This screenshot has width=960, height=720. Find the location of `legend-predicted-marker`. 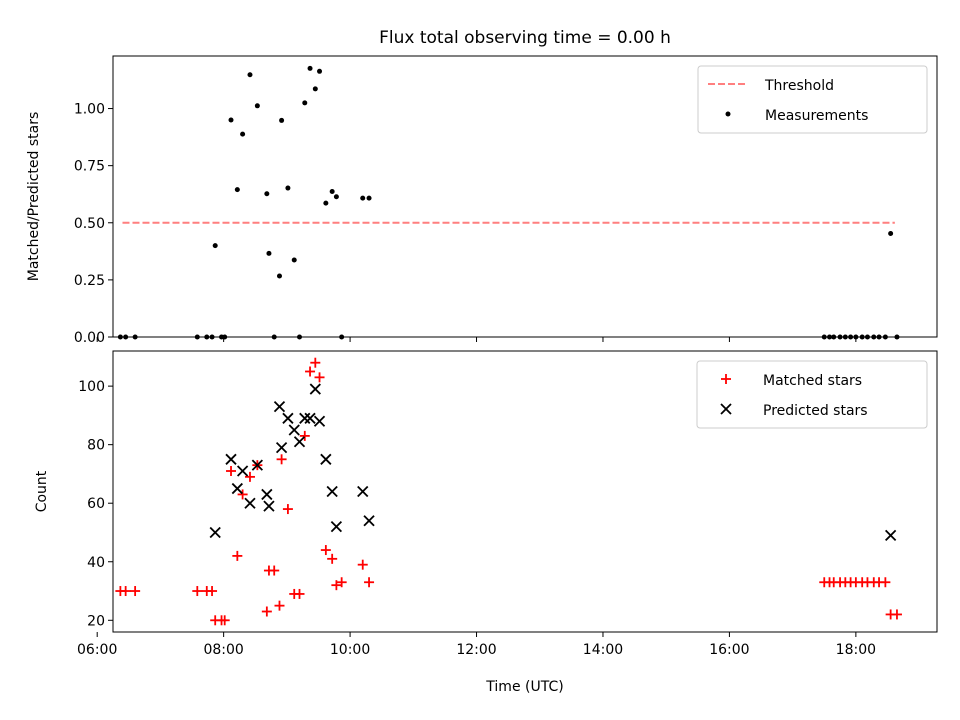

legend-predicted-marker is located at coordinates (726, 409).